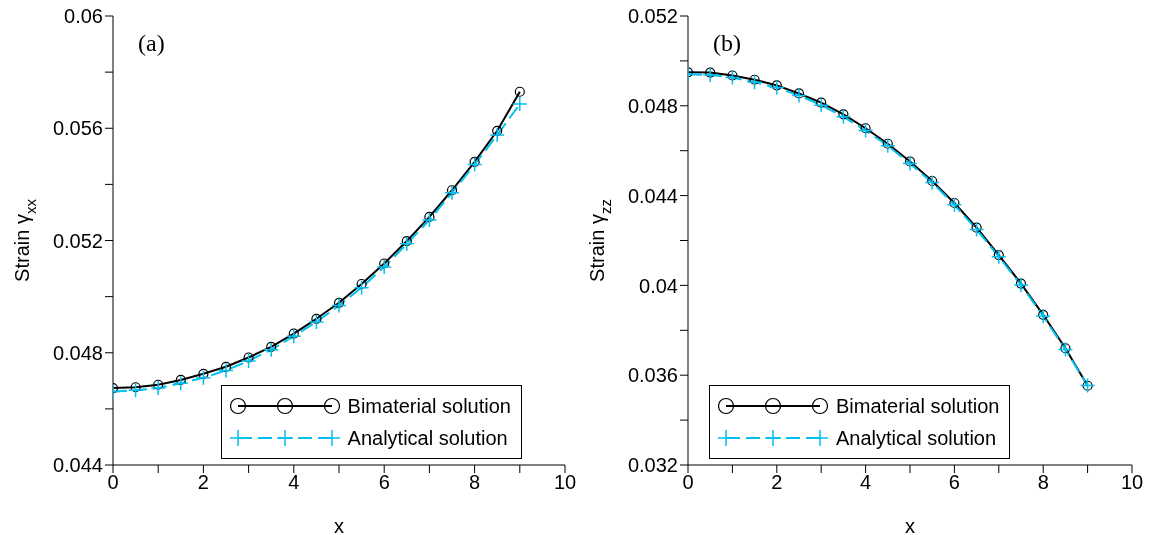 The image size is (1158, 535). What do you see at coordinates (151, 43) in the screenshot?
I see `annotation: (a)` at bounding box center [151, 43].